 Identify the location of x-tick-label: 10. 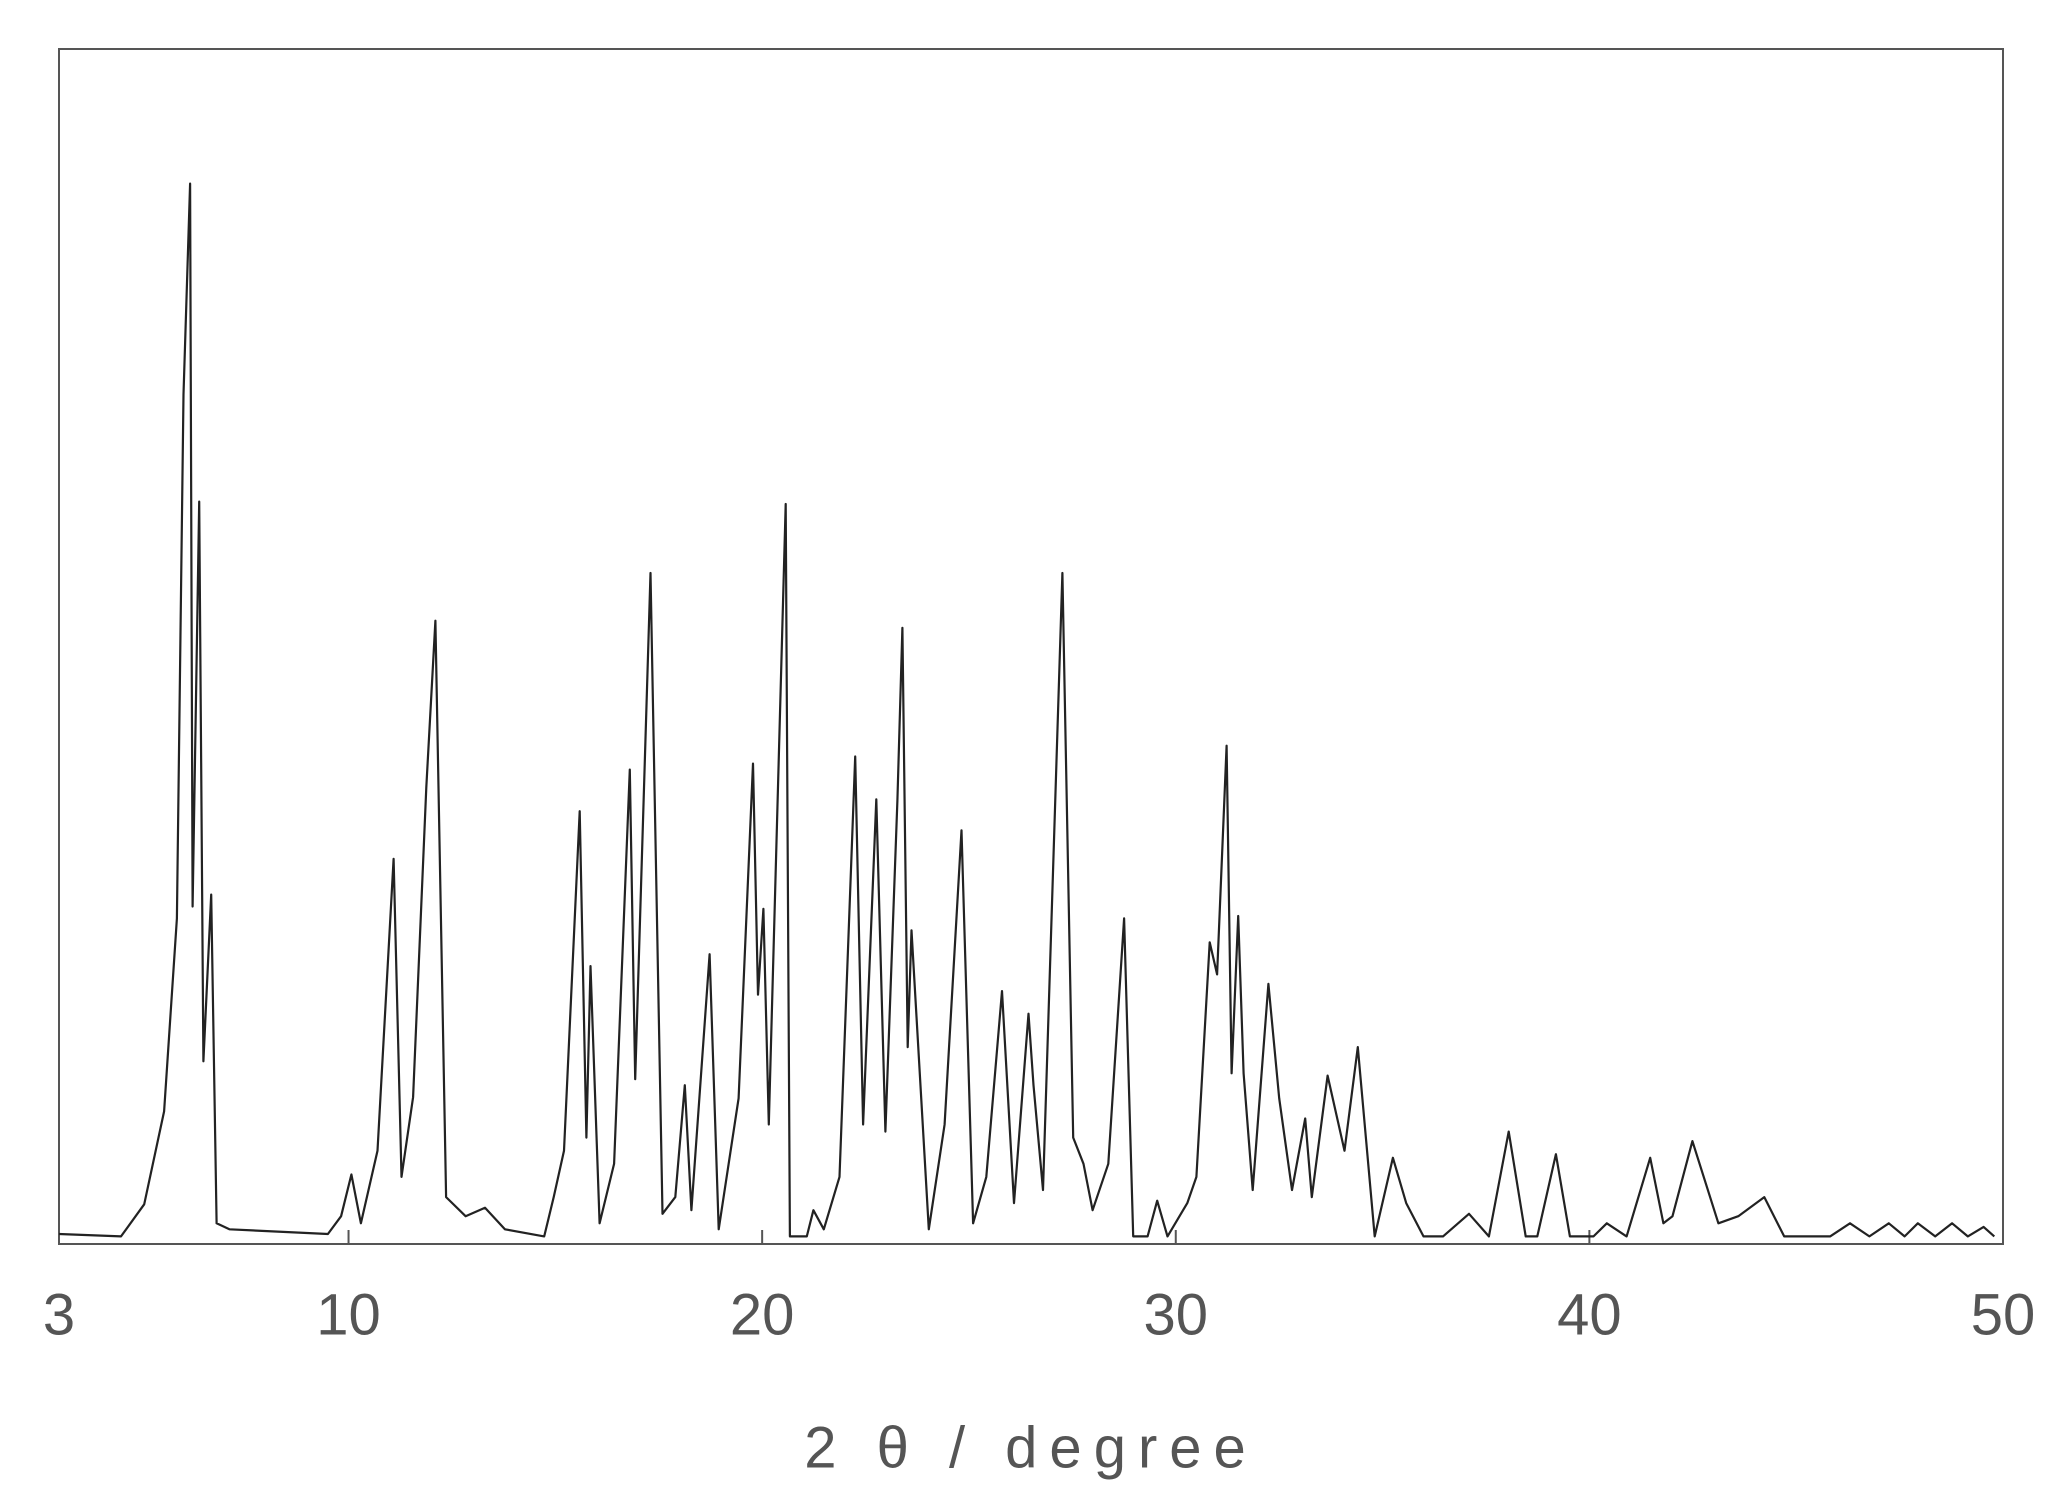
(348, 1314).